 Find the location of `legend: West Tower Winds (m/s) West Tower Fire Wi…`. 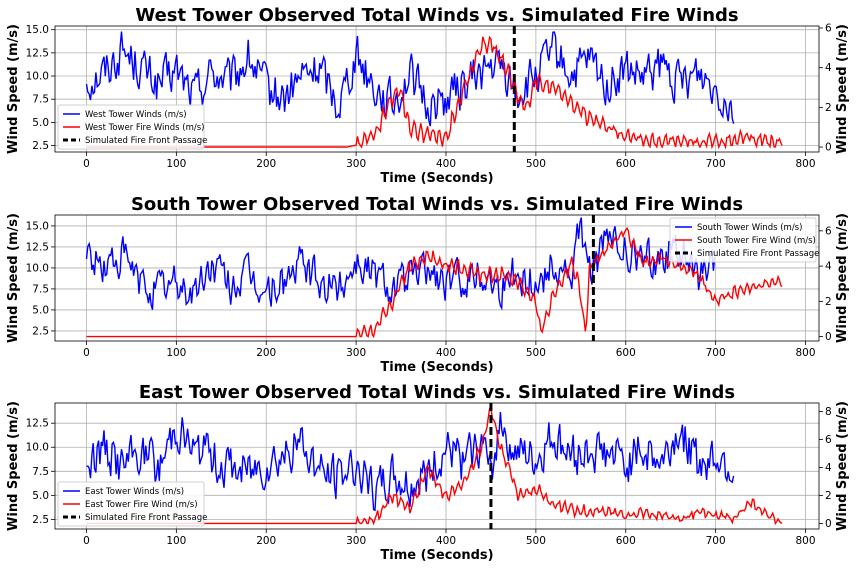

legend: West Tower Winds (m/s) West Tower Fire Wi… is located at coordinates (132, 127).